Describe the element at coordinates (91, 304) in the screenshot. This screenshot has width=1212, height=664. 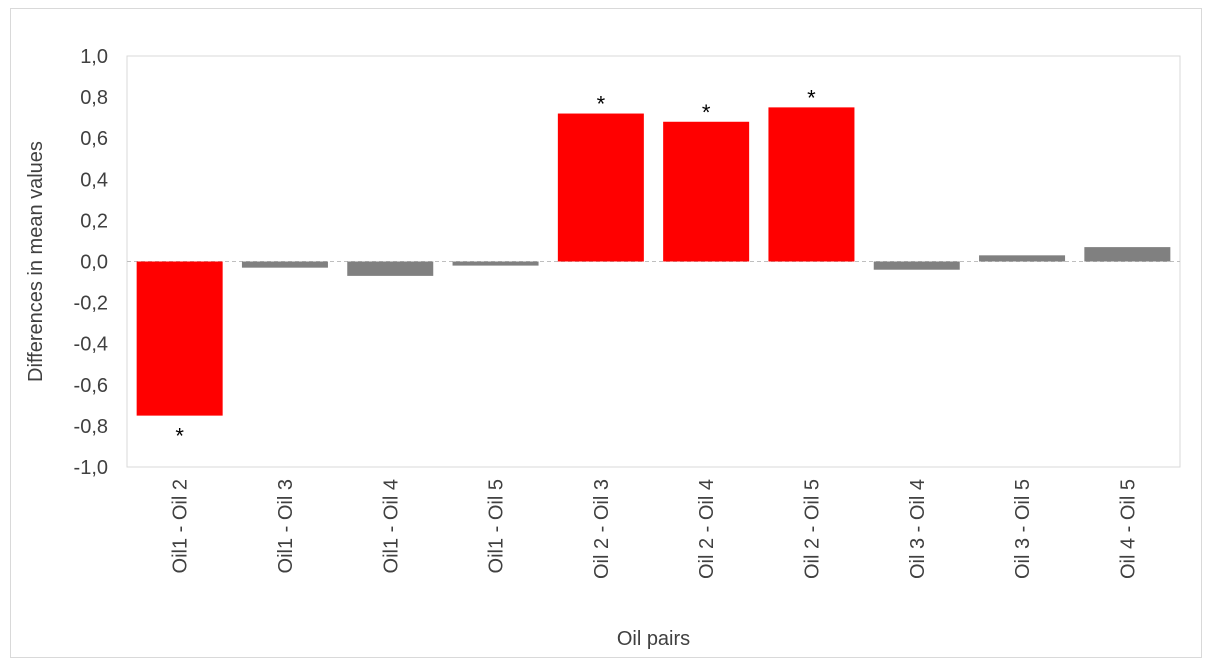
I see `y-tick-label: -0,2` at that location.